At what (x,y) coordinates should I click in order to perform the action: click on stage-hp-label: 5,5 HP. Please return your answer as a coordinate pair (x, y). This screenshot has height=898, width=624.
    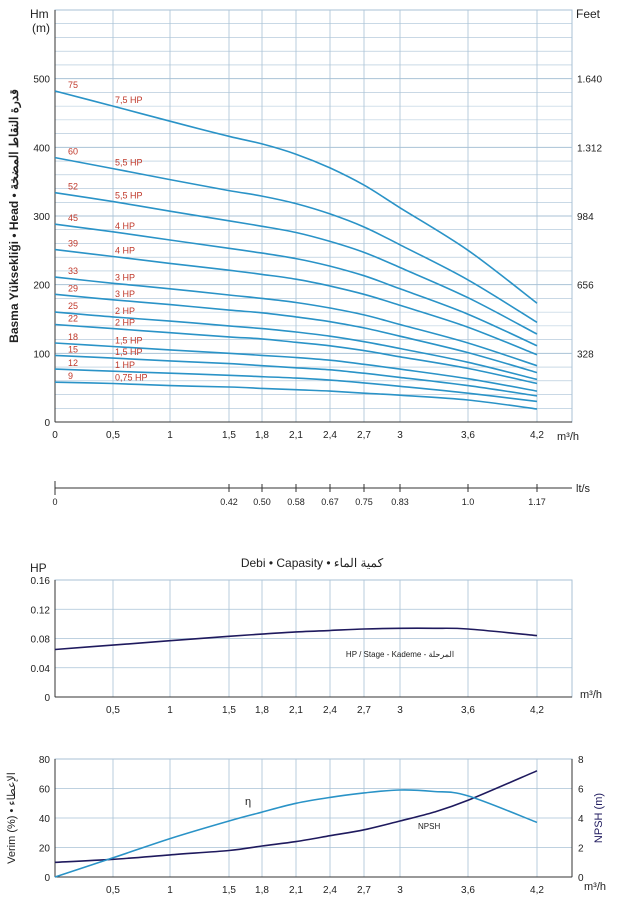
    Looking at the image, I should click on (129, 196).